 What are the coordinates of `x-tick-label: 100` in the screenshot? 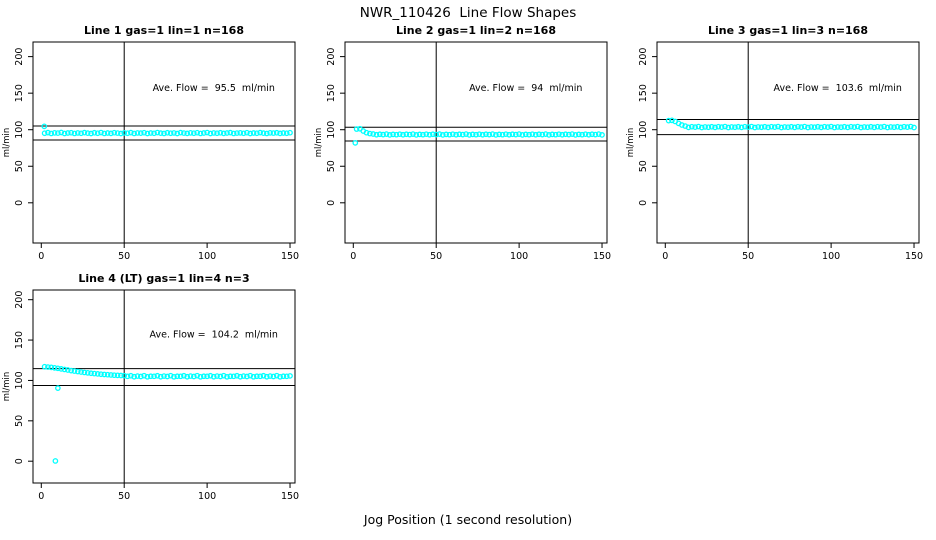 It's located at (831, 256).